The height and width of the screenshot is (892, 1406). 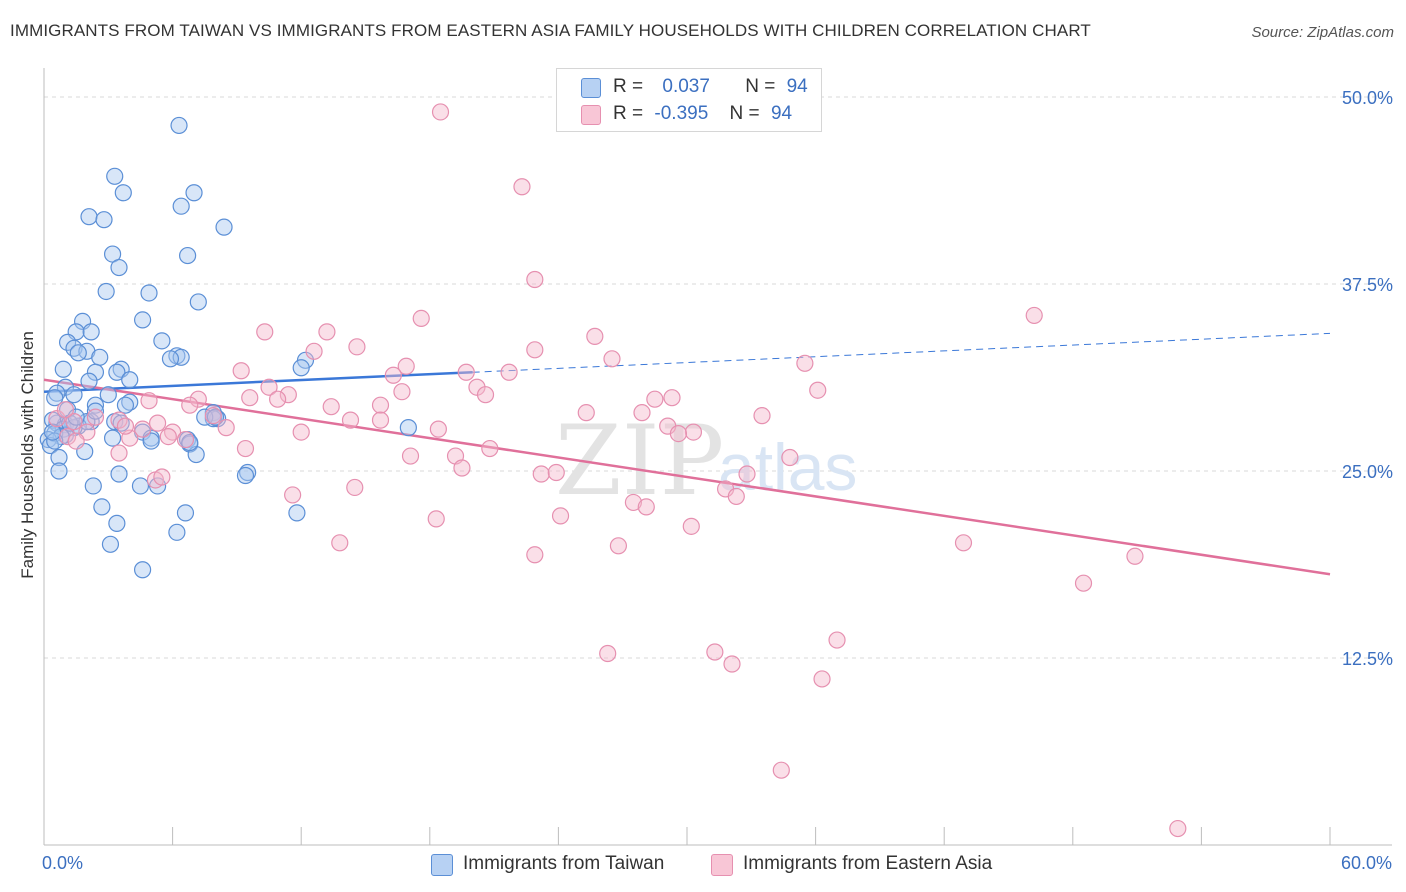 I want to click on legend-n-label: N =, so click(x=760, y=86).